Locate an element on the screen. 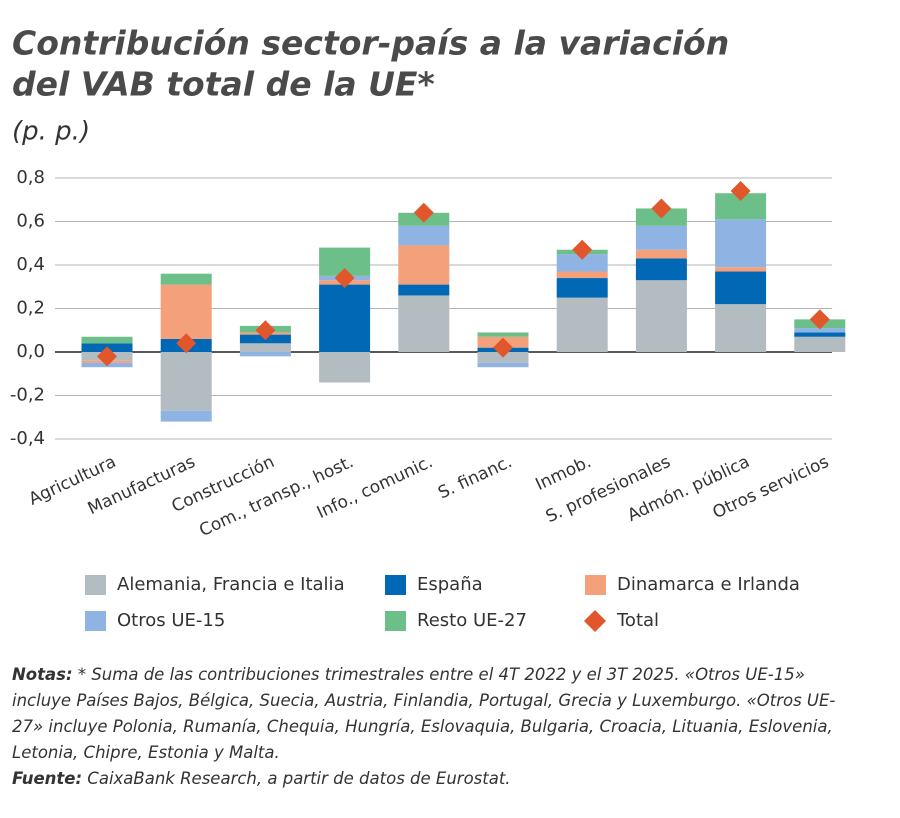  legend-label: Total is located at coordinates (637, 620).